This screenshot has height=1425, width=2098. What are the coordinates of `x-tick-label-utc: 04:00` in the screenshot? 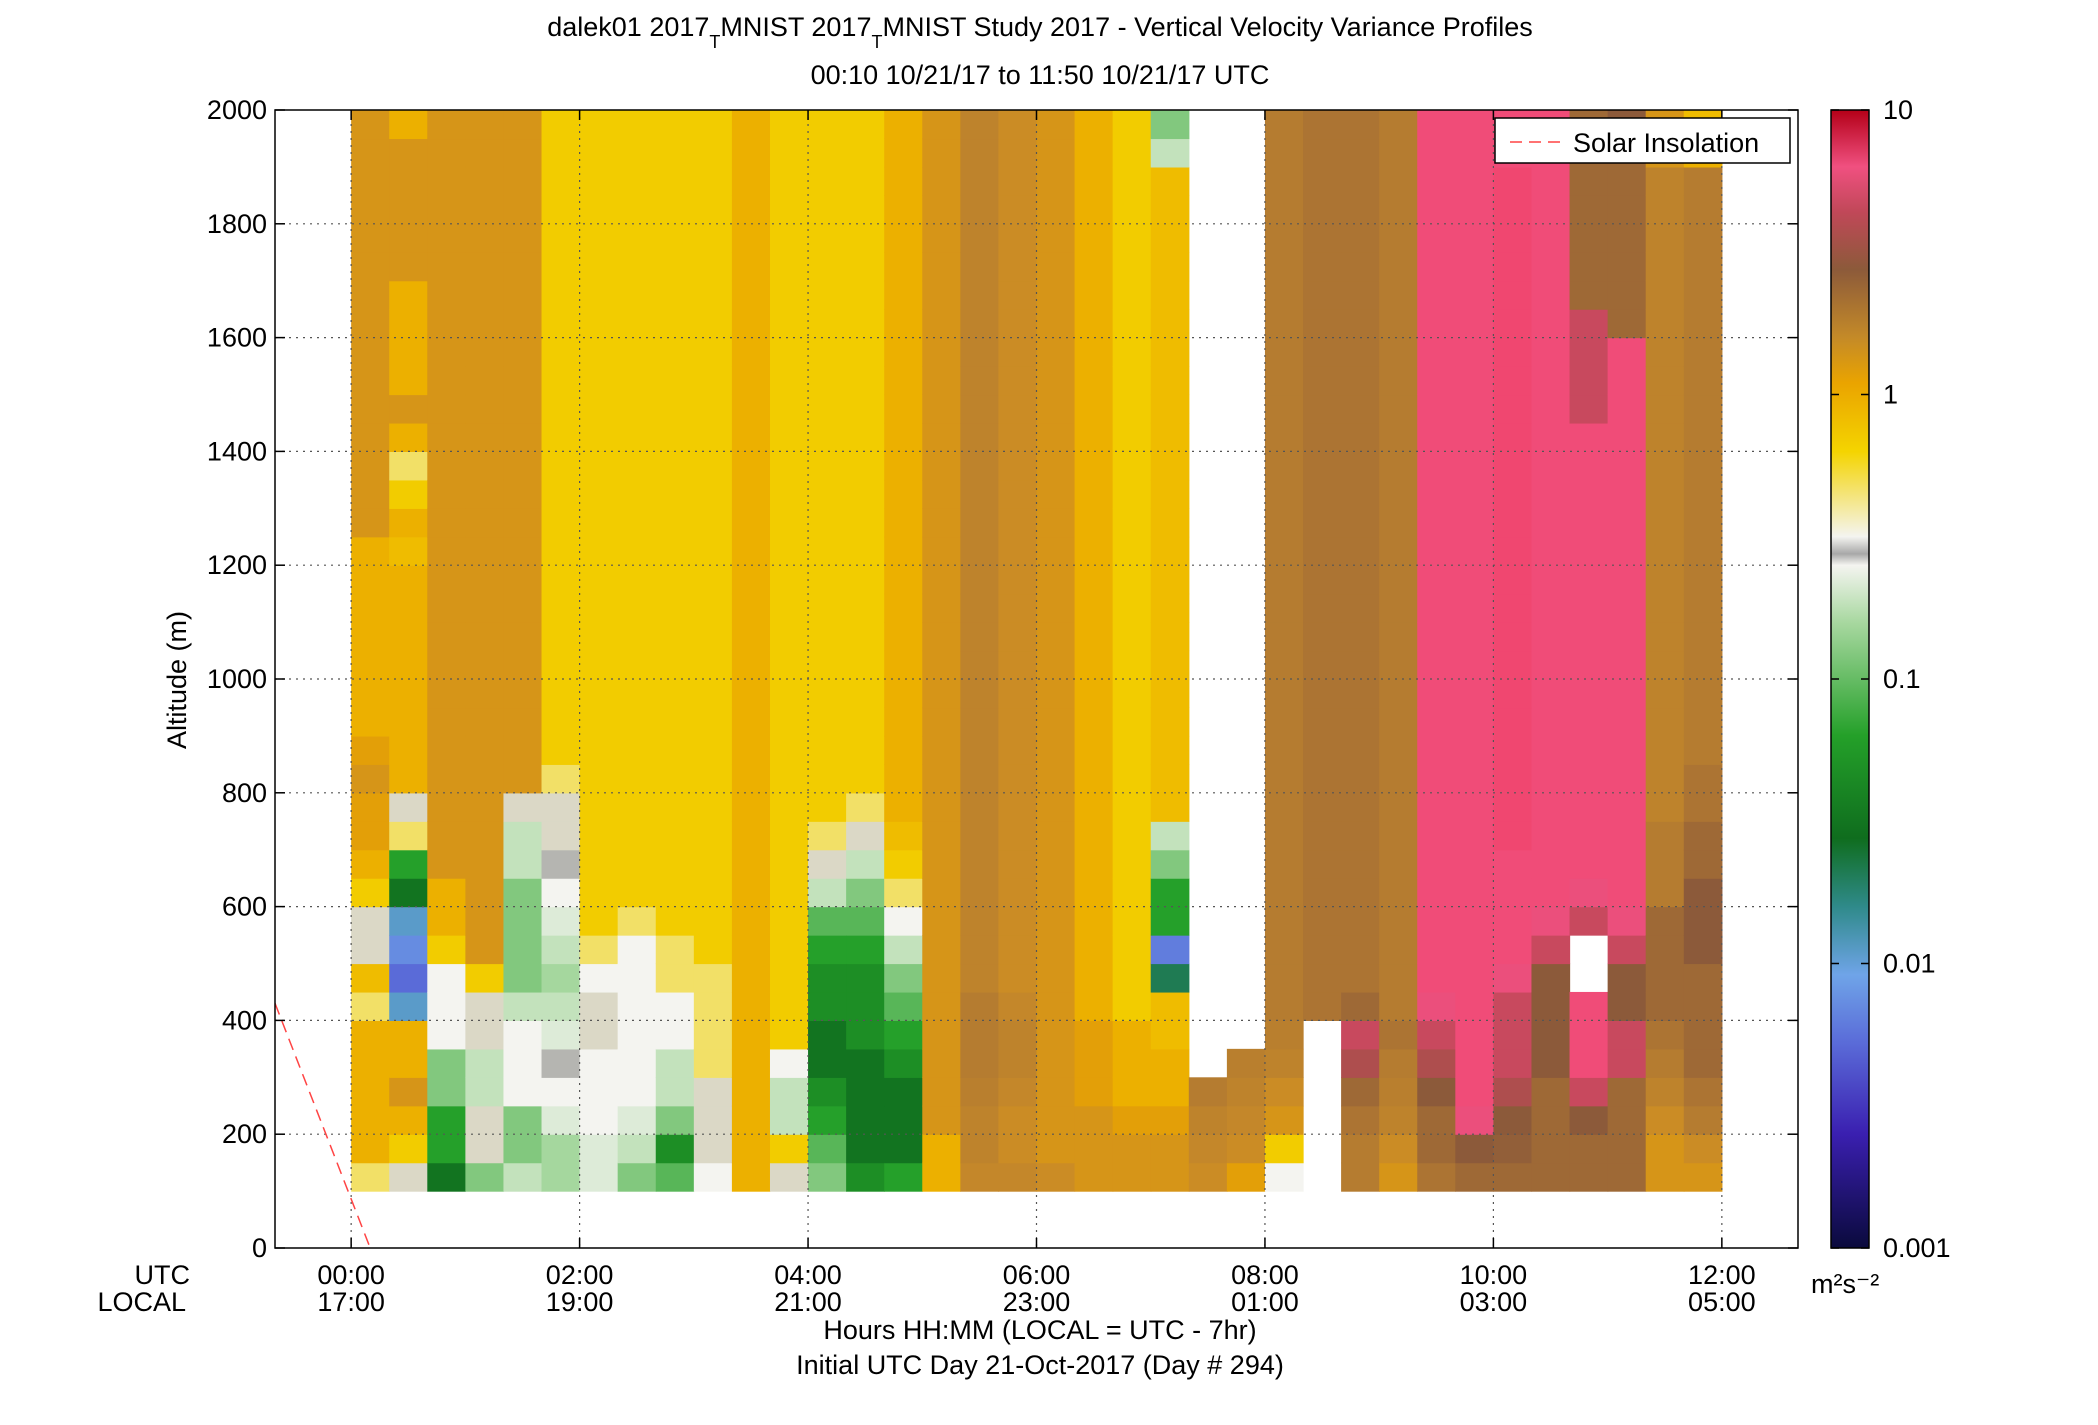 It's located at (808, 1275).